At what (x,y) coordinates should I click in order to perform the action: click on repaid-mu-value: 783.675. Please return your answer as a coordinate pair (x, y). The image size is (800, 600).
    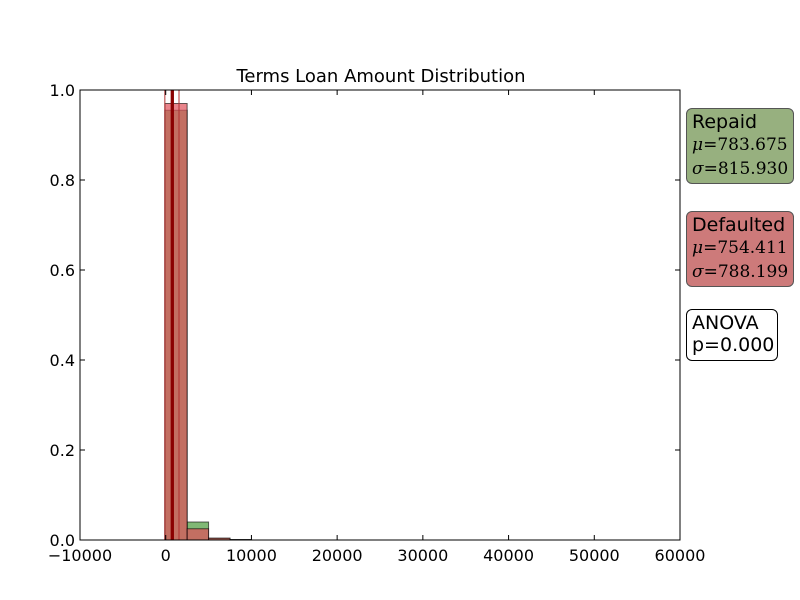
    Looking at the image, I should click on (752, 145).